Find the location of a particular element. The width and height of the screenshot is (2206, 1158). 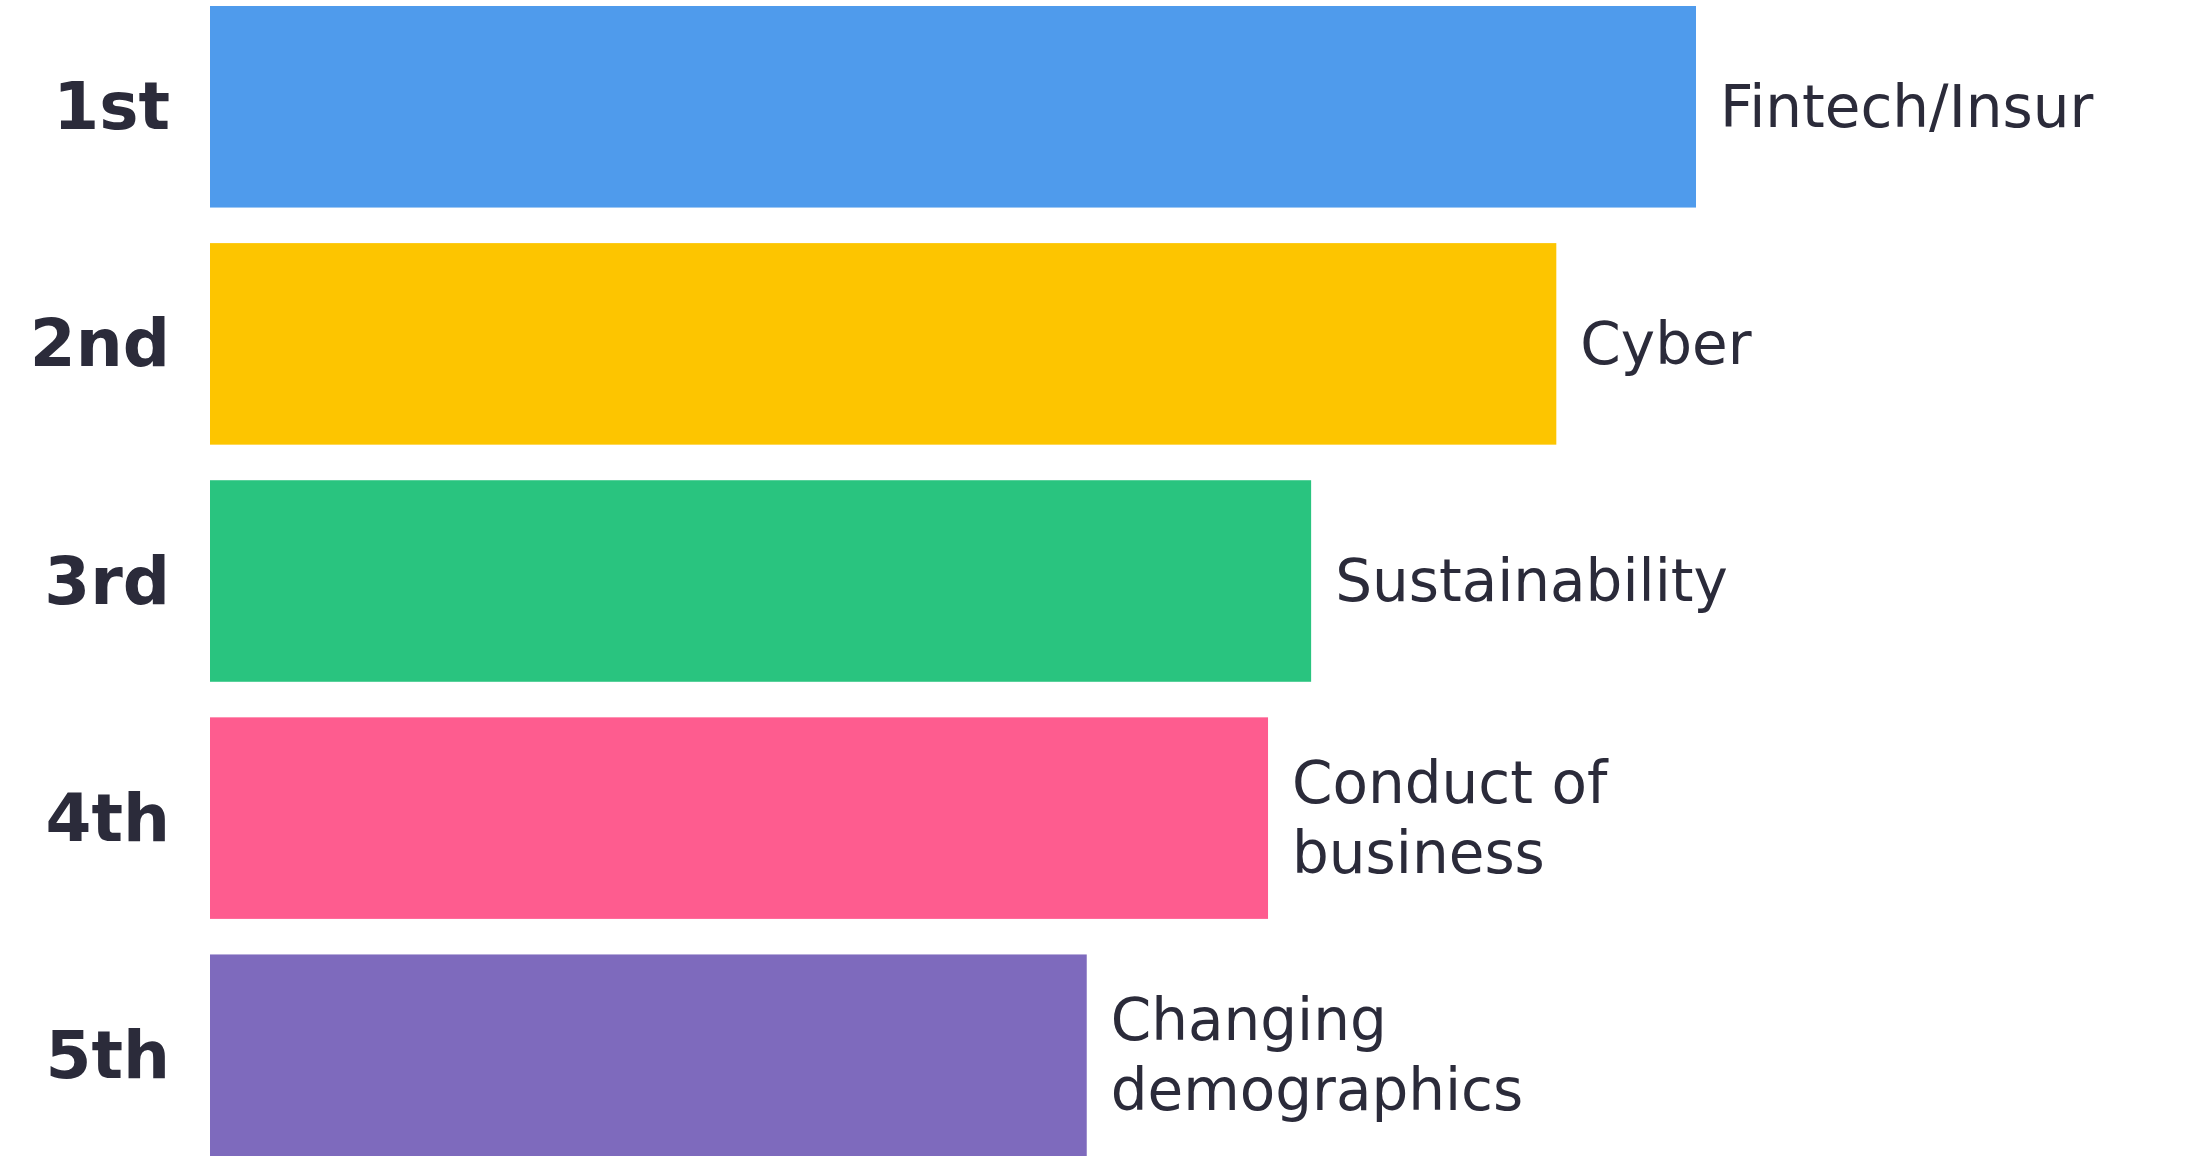

y-tick-label: 4th is located at coordinates (107, 818).